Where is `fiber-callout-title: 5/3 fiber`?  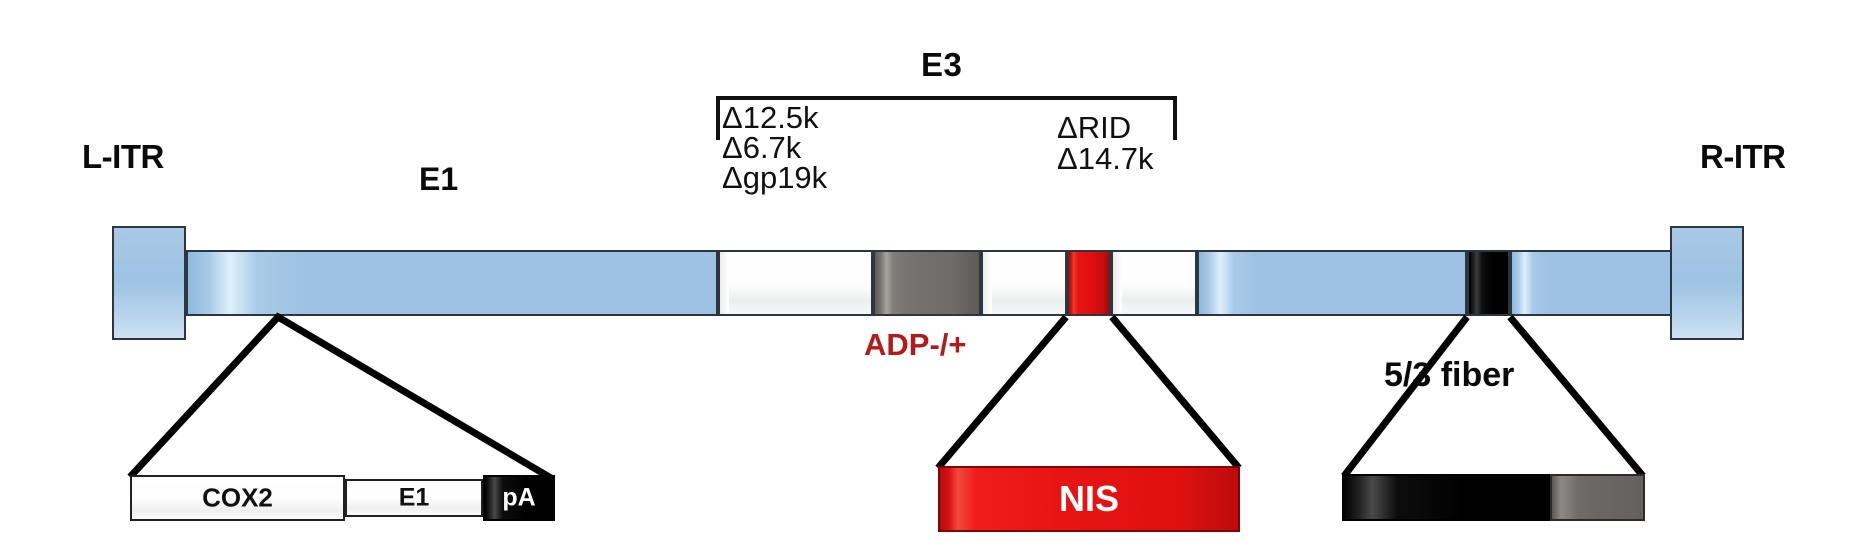
fiber-callout-title: 5/3 fiber is located at coordinates (1449, 375).